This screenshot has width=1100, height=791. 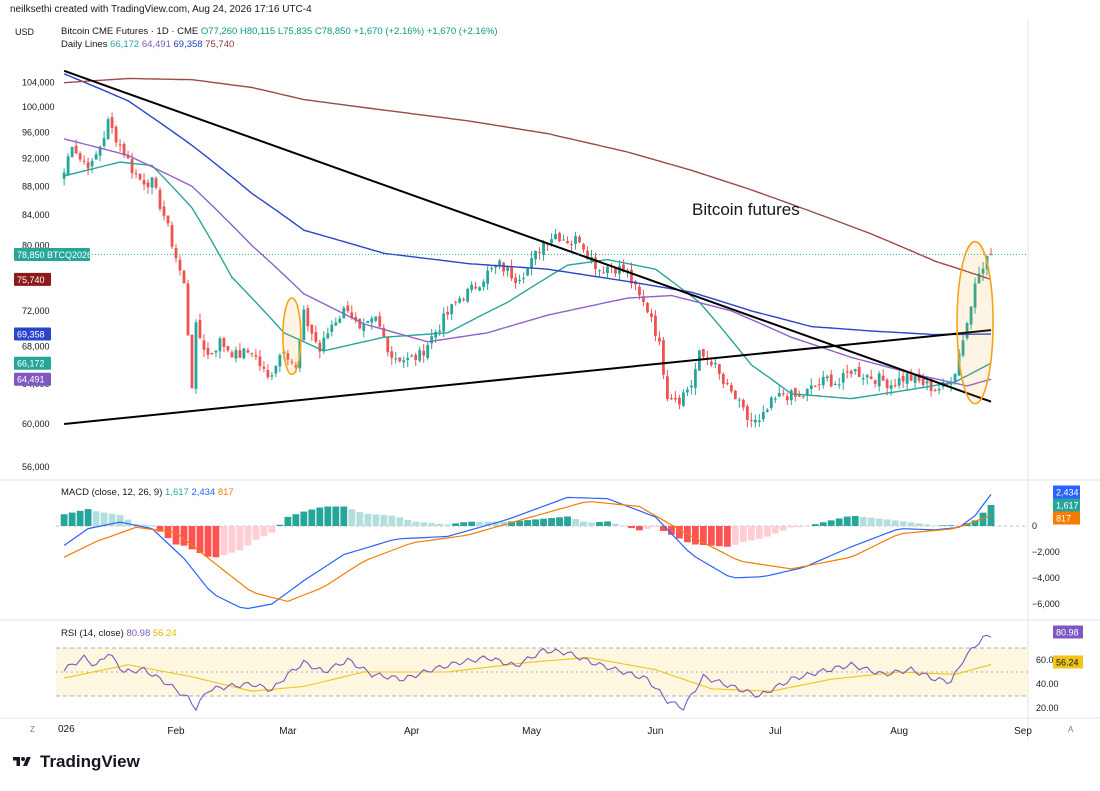 What do you see at coordinates (332, 31) in the screenshot?
I see `ohlc-close: C78,850` at bounding box center [332, 31].